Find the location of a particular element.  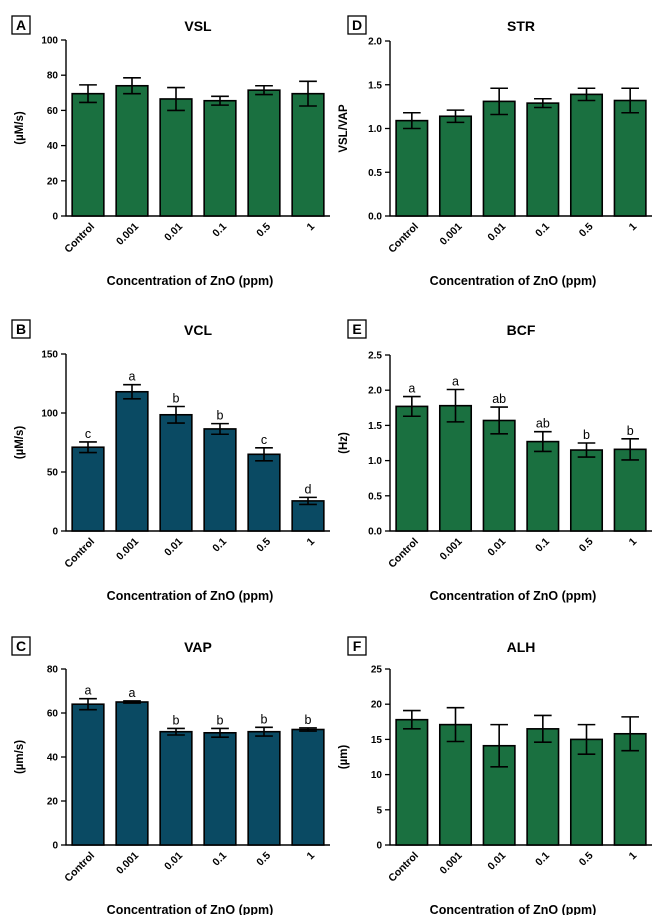

y-tick-label: 0.0 is located at coordinates (375, 217).